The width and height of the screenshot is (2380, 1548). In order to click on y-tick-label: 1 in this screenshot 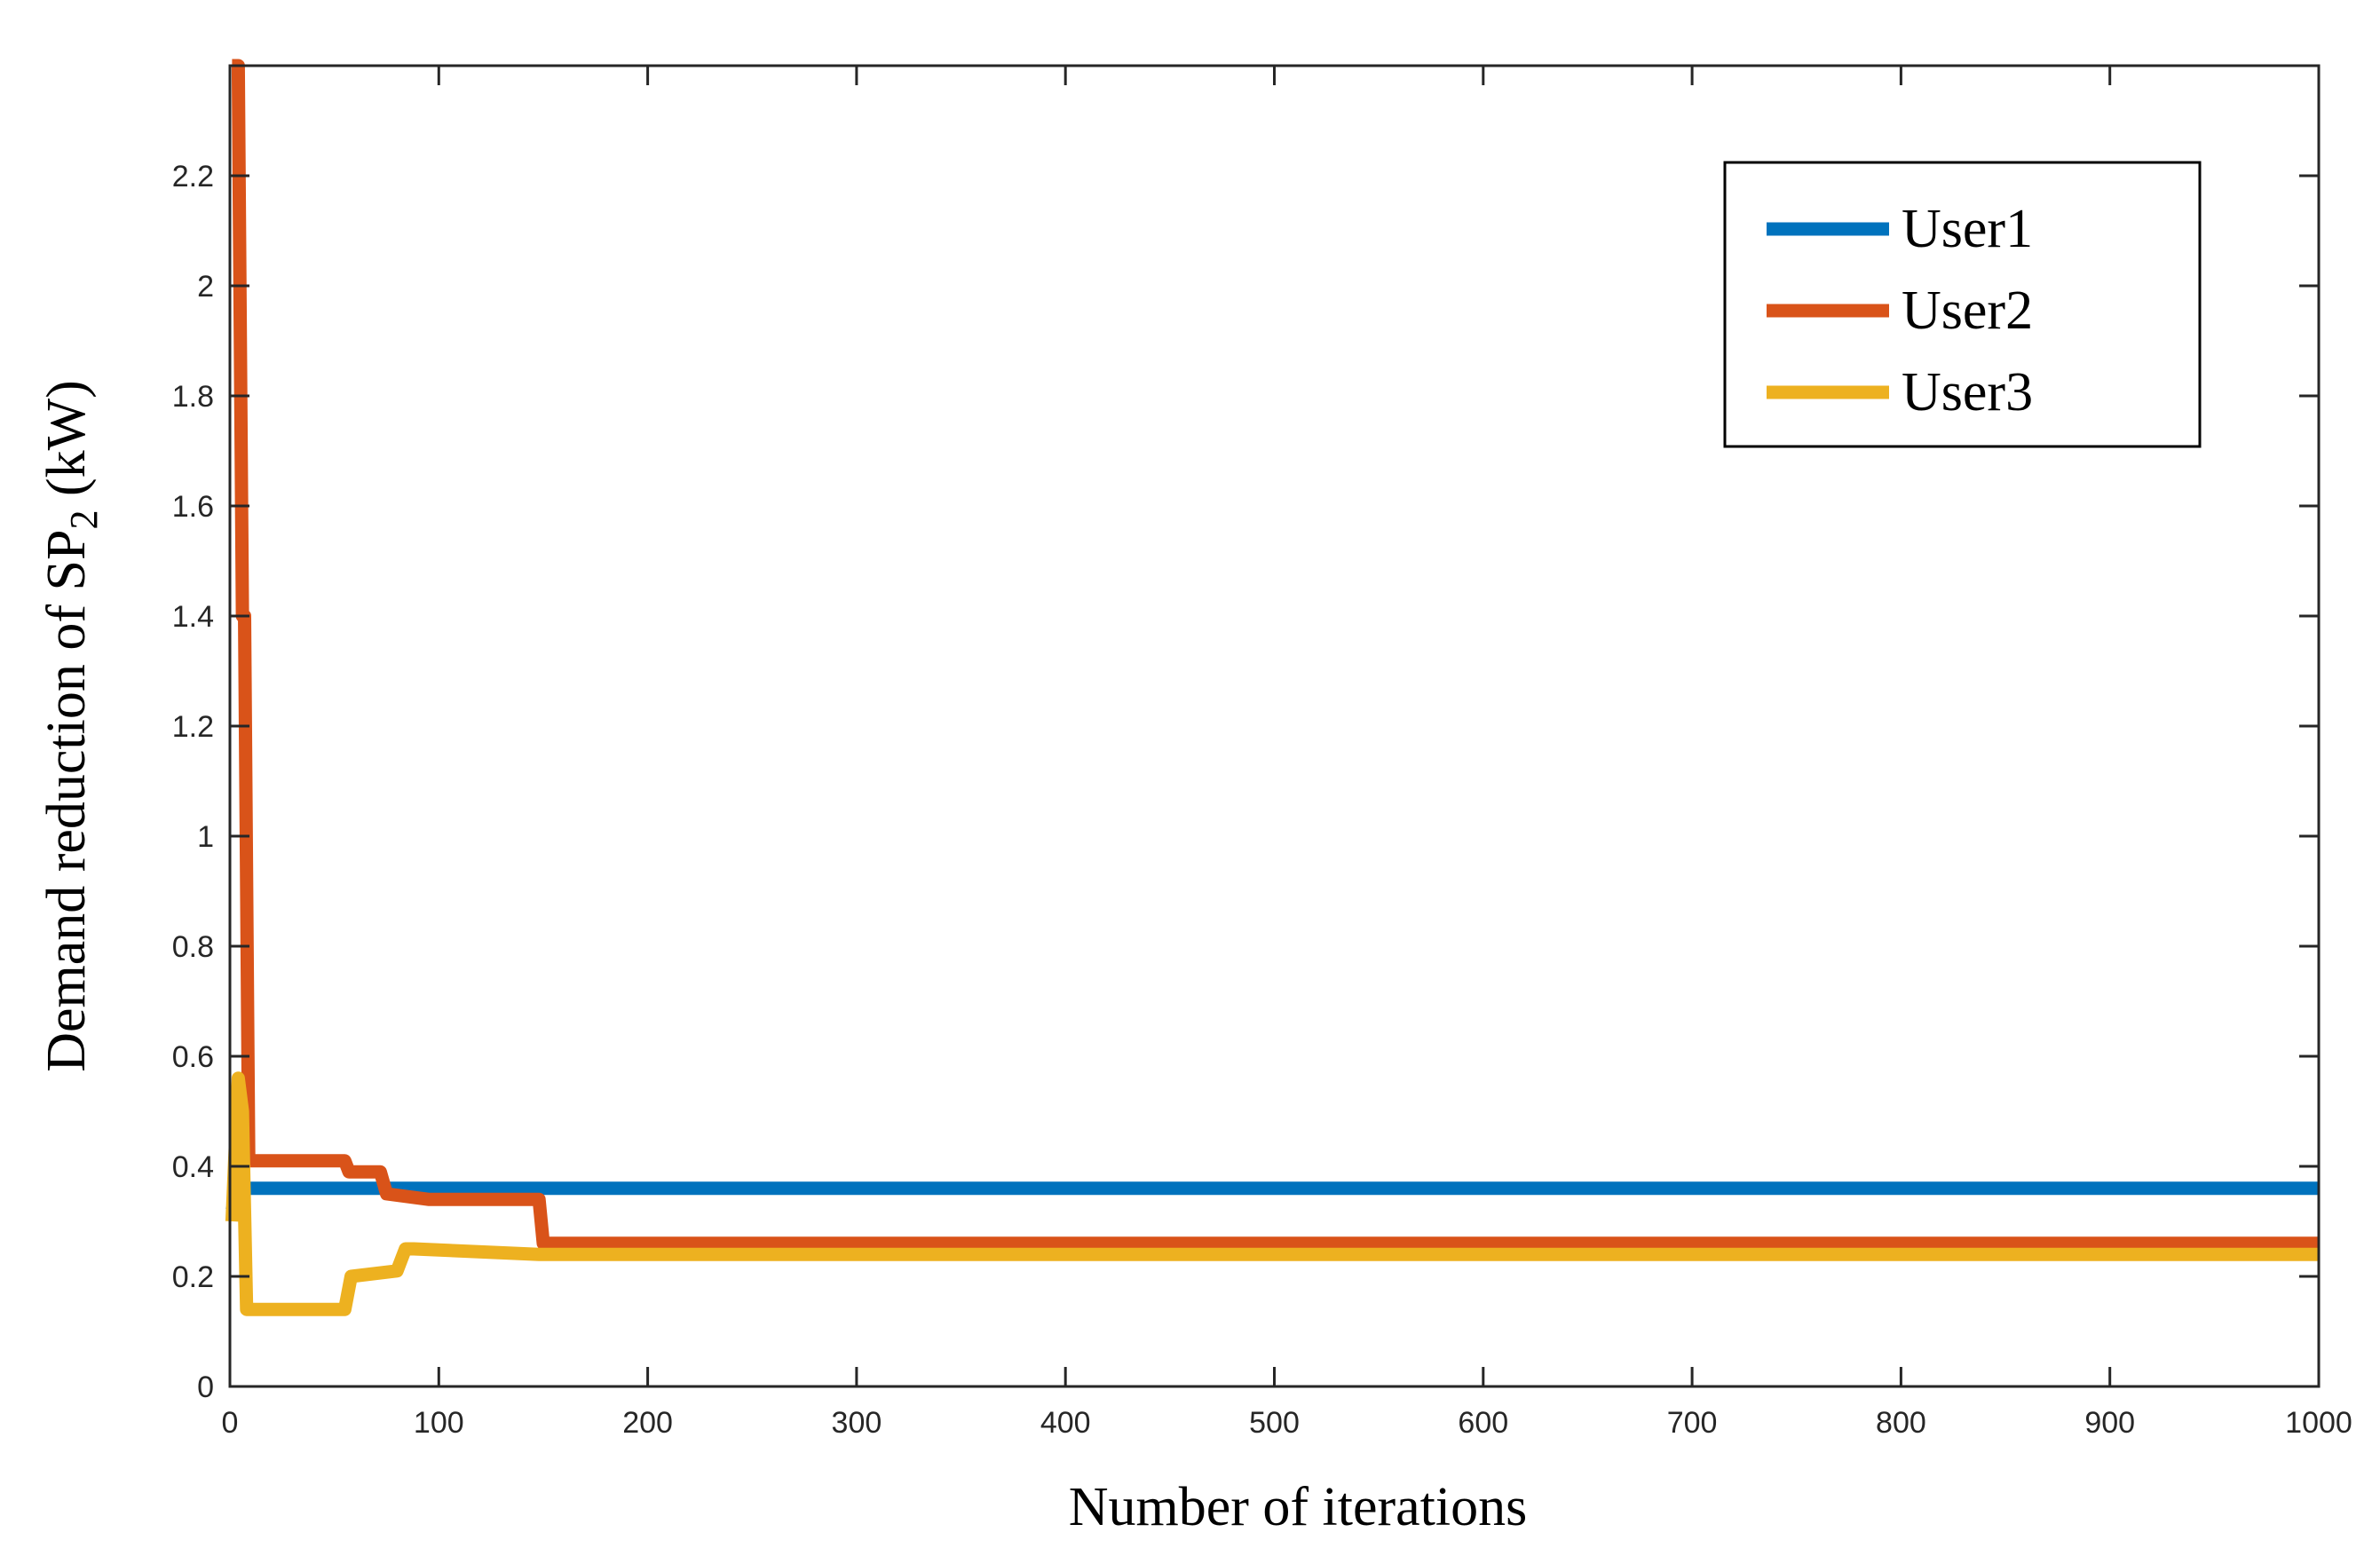, I will do `click(205, 837)`.